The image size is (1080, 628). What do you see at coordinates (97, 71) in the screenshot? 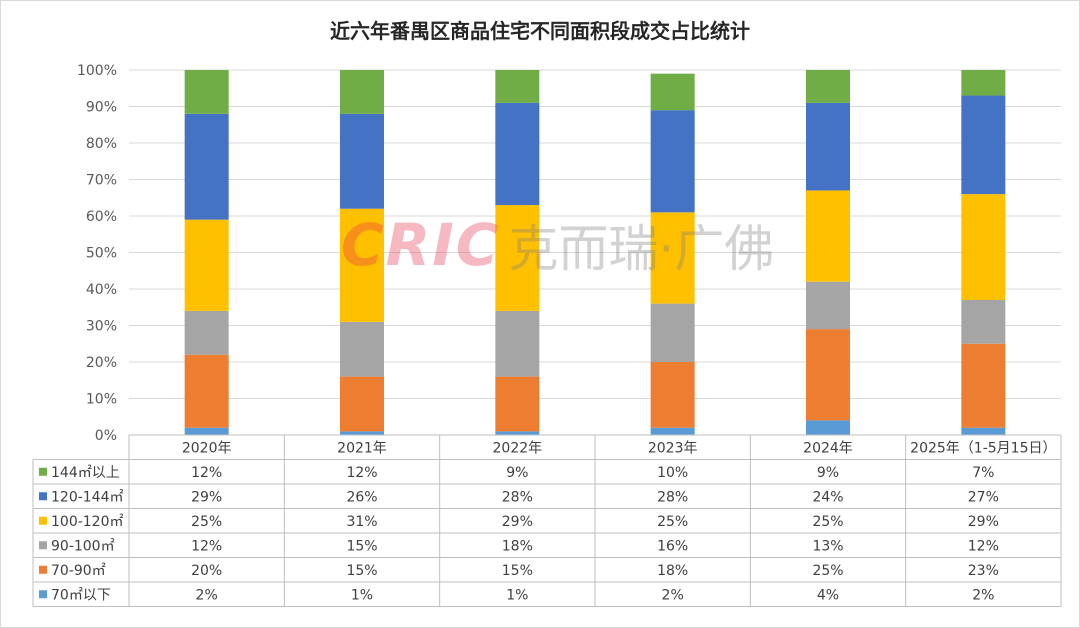
I see `y-tick-label: 100%` at bounding box center [97, 71].